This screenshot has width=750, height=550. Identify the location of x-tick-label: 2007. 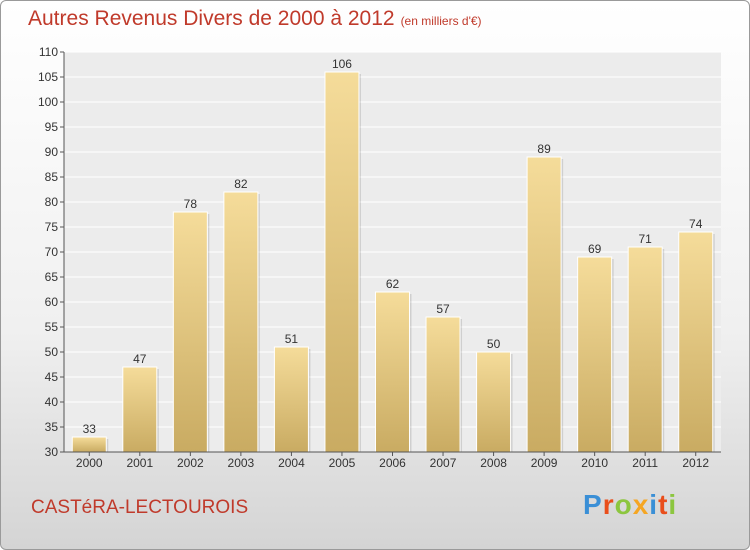
(443, 463).